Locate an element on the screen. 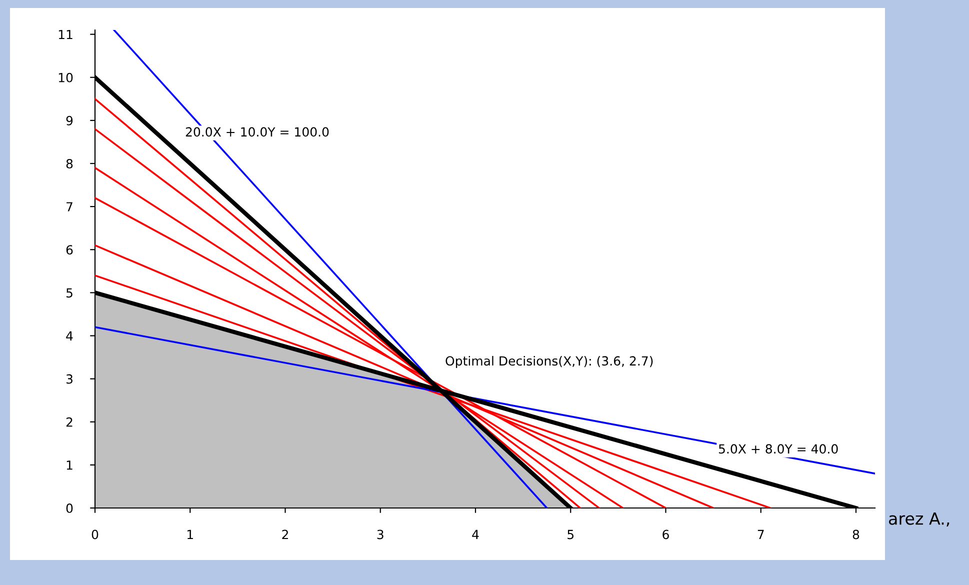  y-tick-label: 10 is located at coordinates (65, 77).